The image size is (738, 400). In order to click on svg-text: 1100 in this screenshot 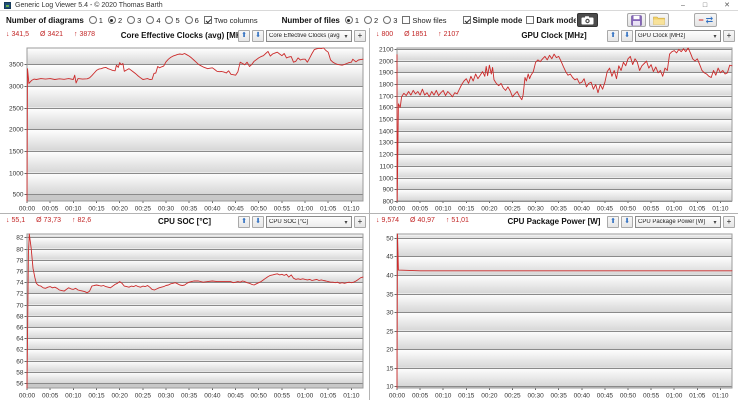, I will do `click(387, 167)`.